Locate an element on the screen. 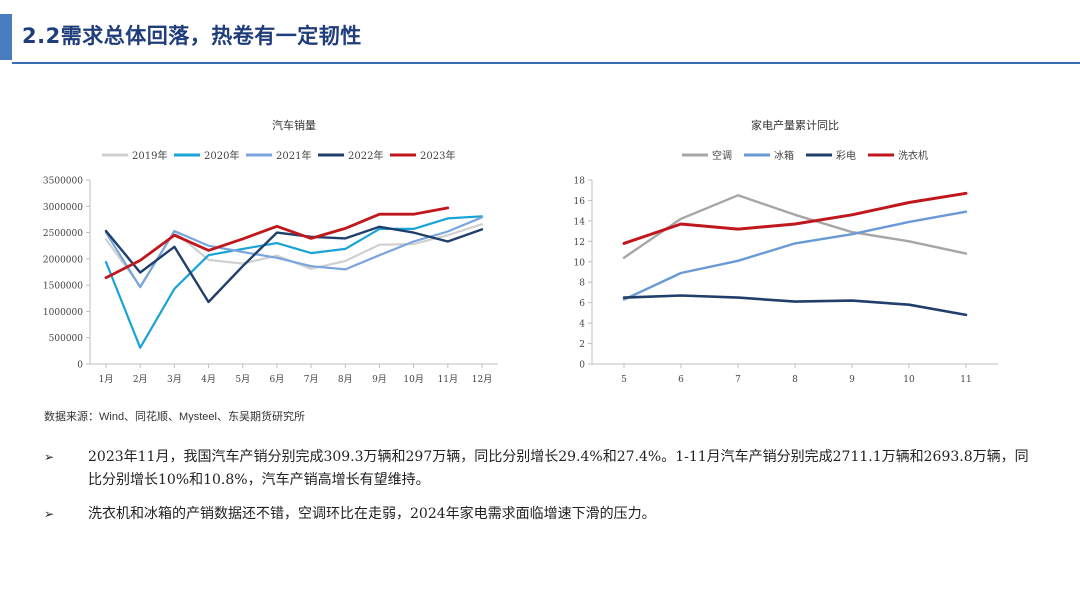 This screenshot has height=607, width=1080. y-tick-label: 3000000 is located at coordinates (63, 208).